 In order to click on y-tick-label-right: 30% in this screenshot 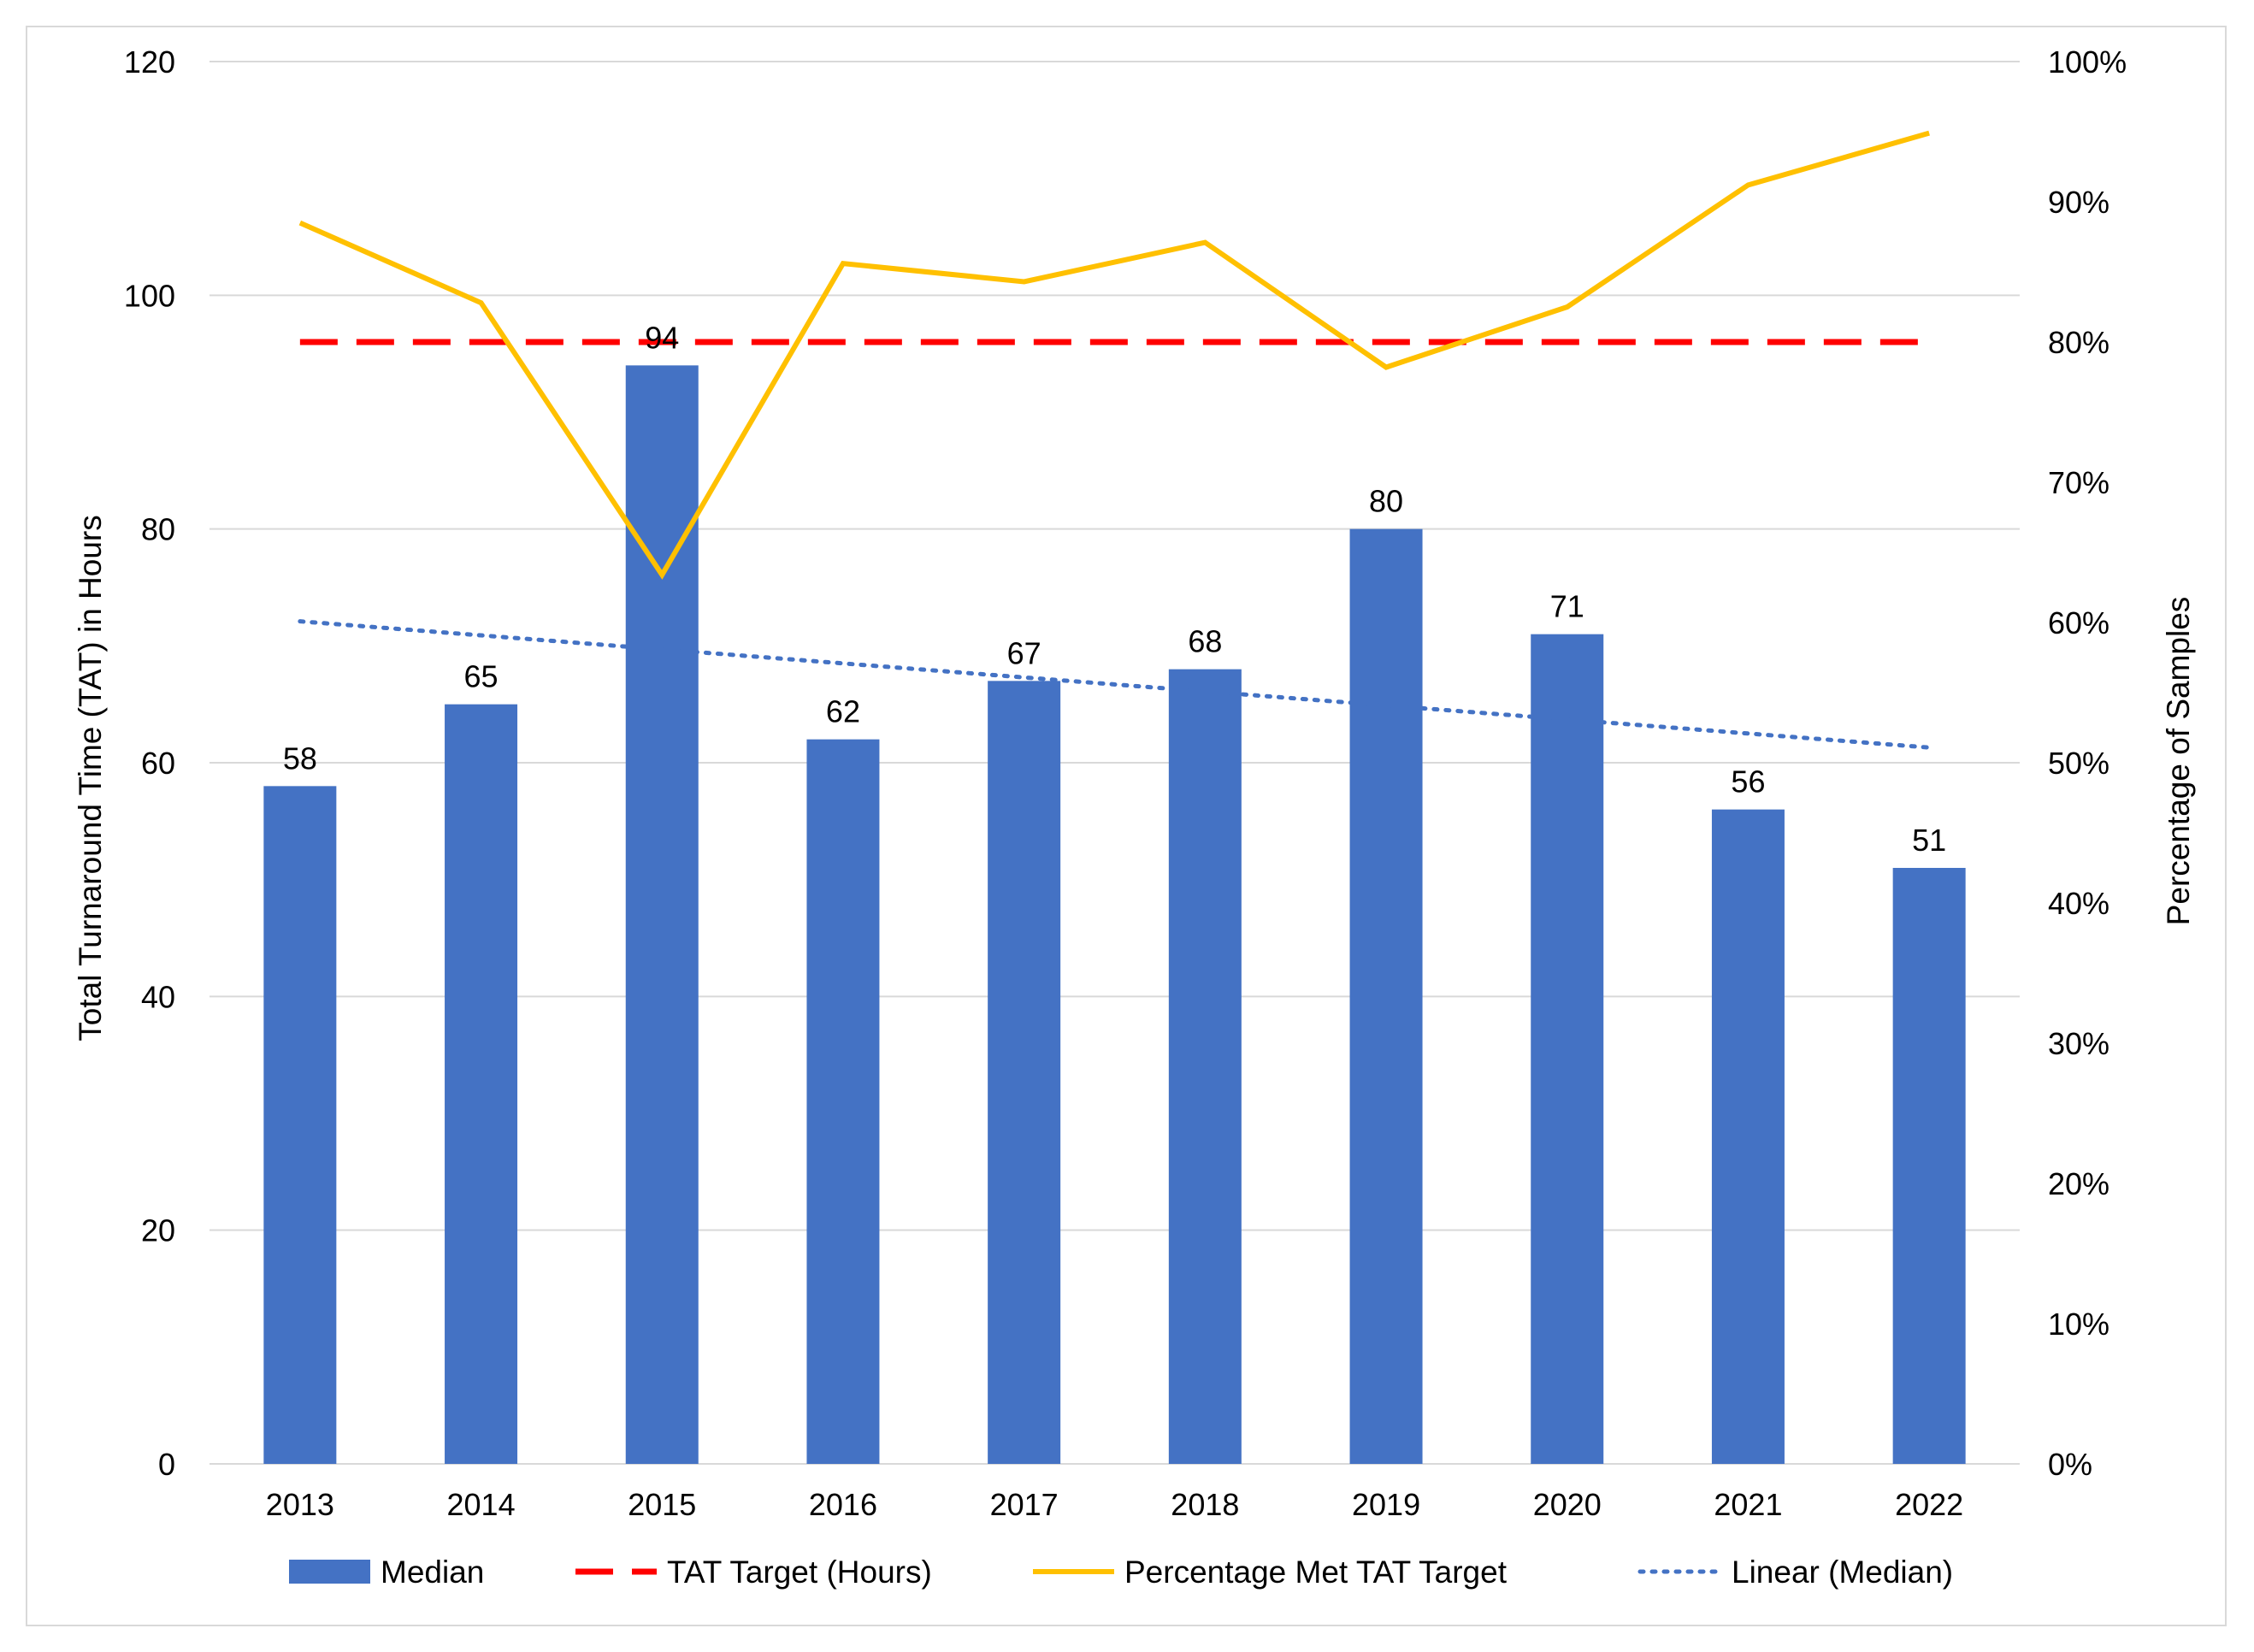, I will do `click(2079, 1043)`.